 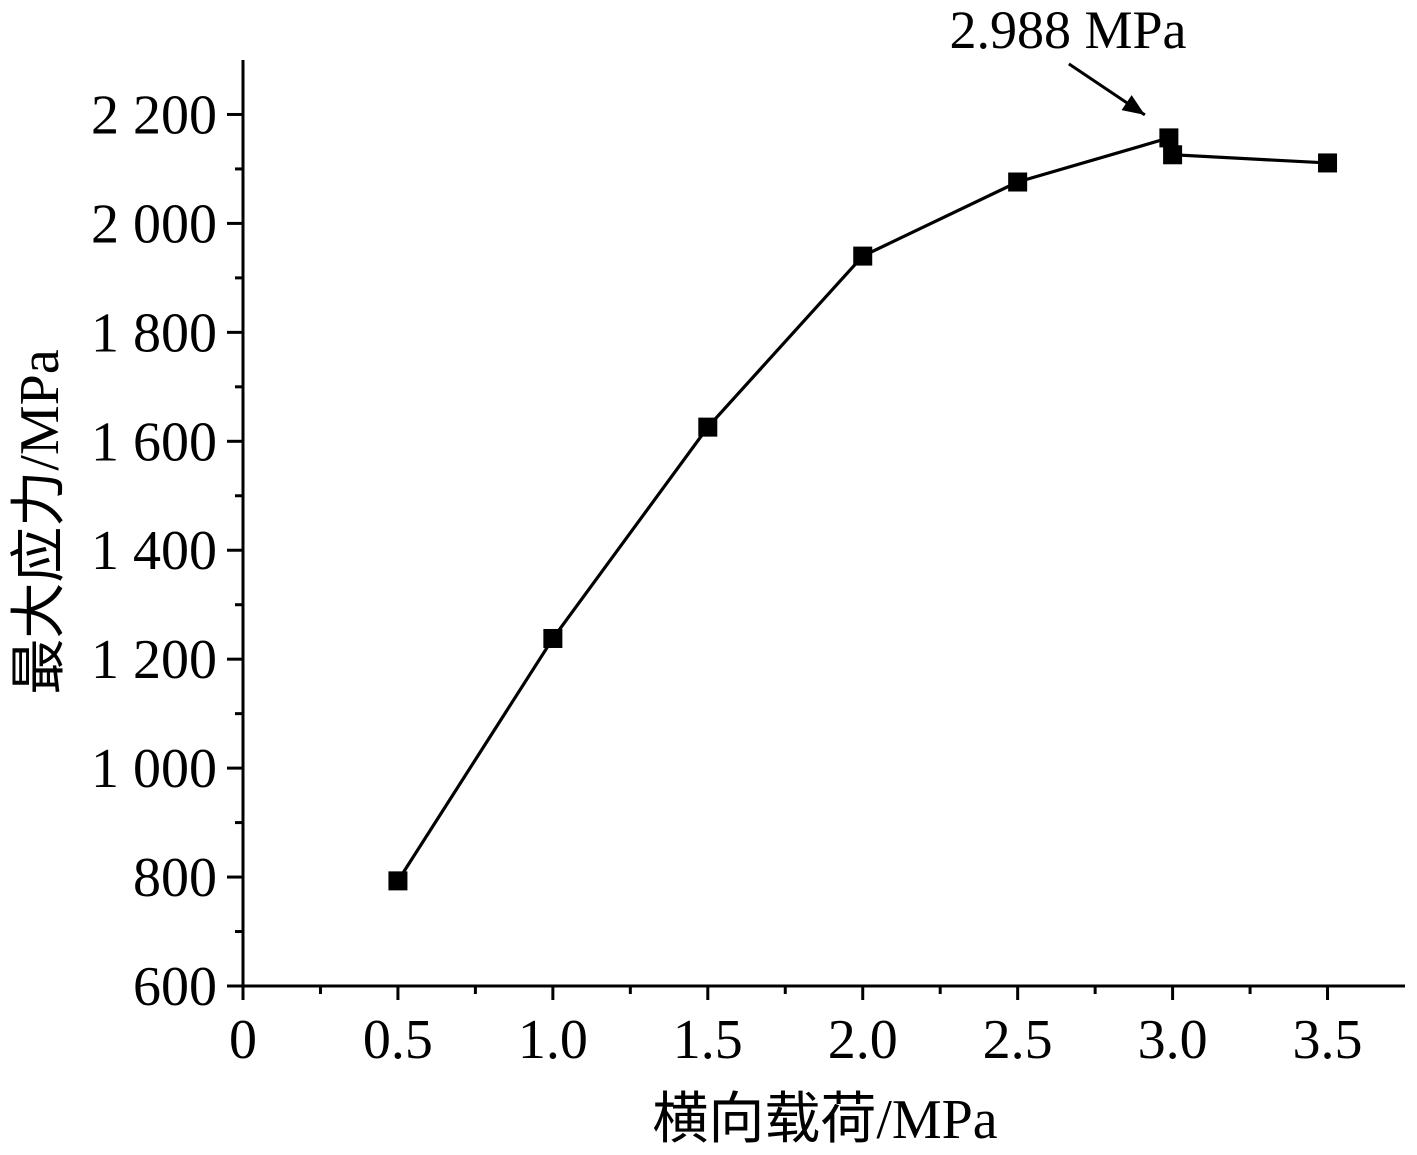 What do you see at coordinates (553, 1040) in the screenshot?
I see `x-tick-label: 1.0` at bounding box center [553, 1040].